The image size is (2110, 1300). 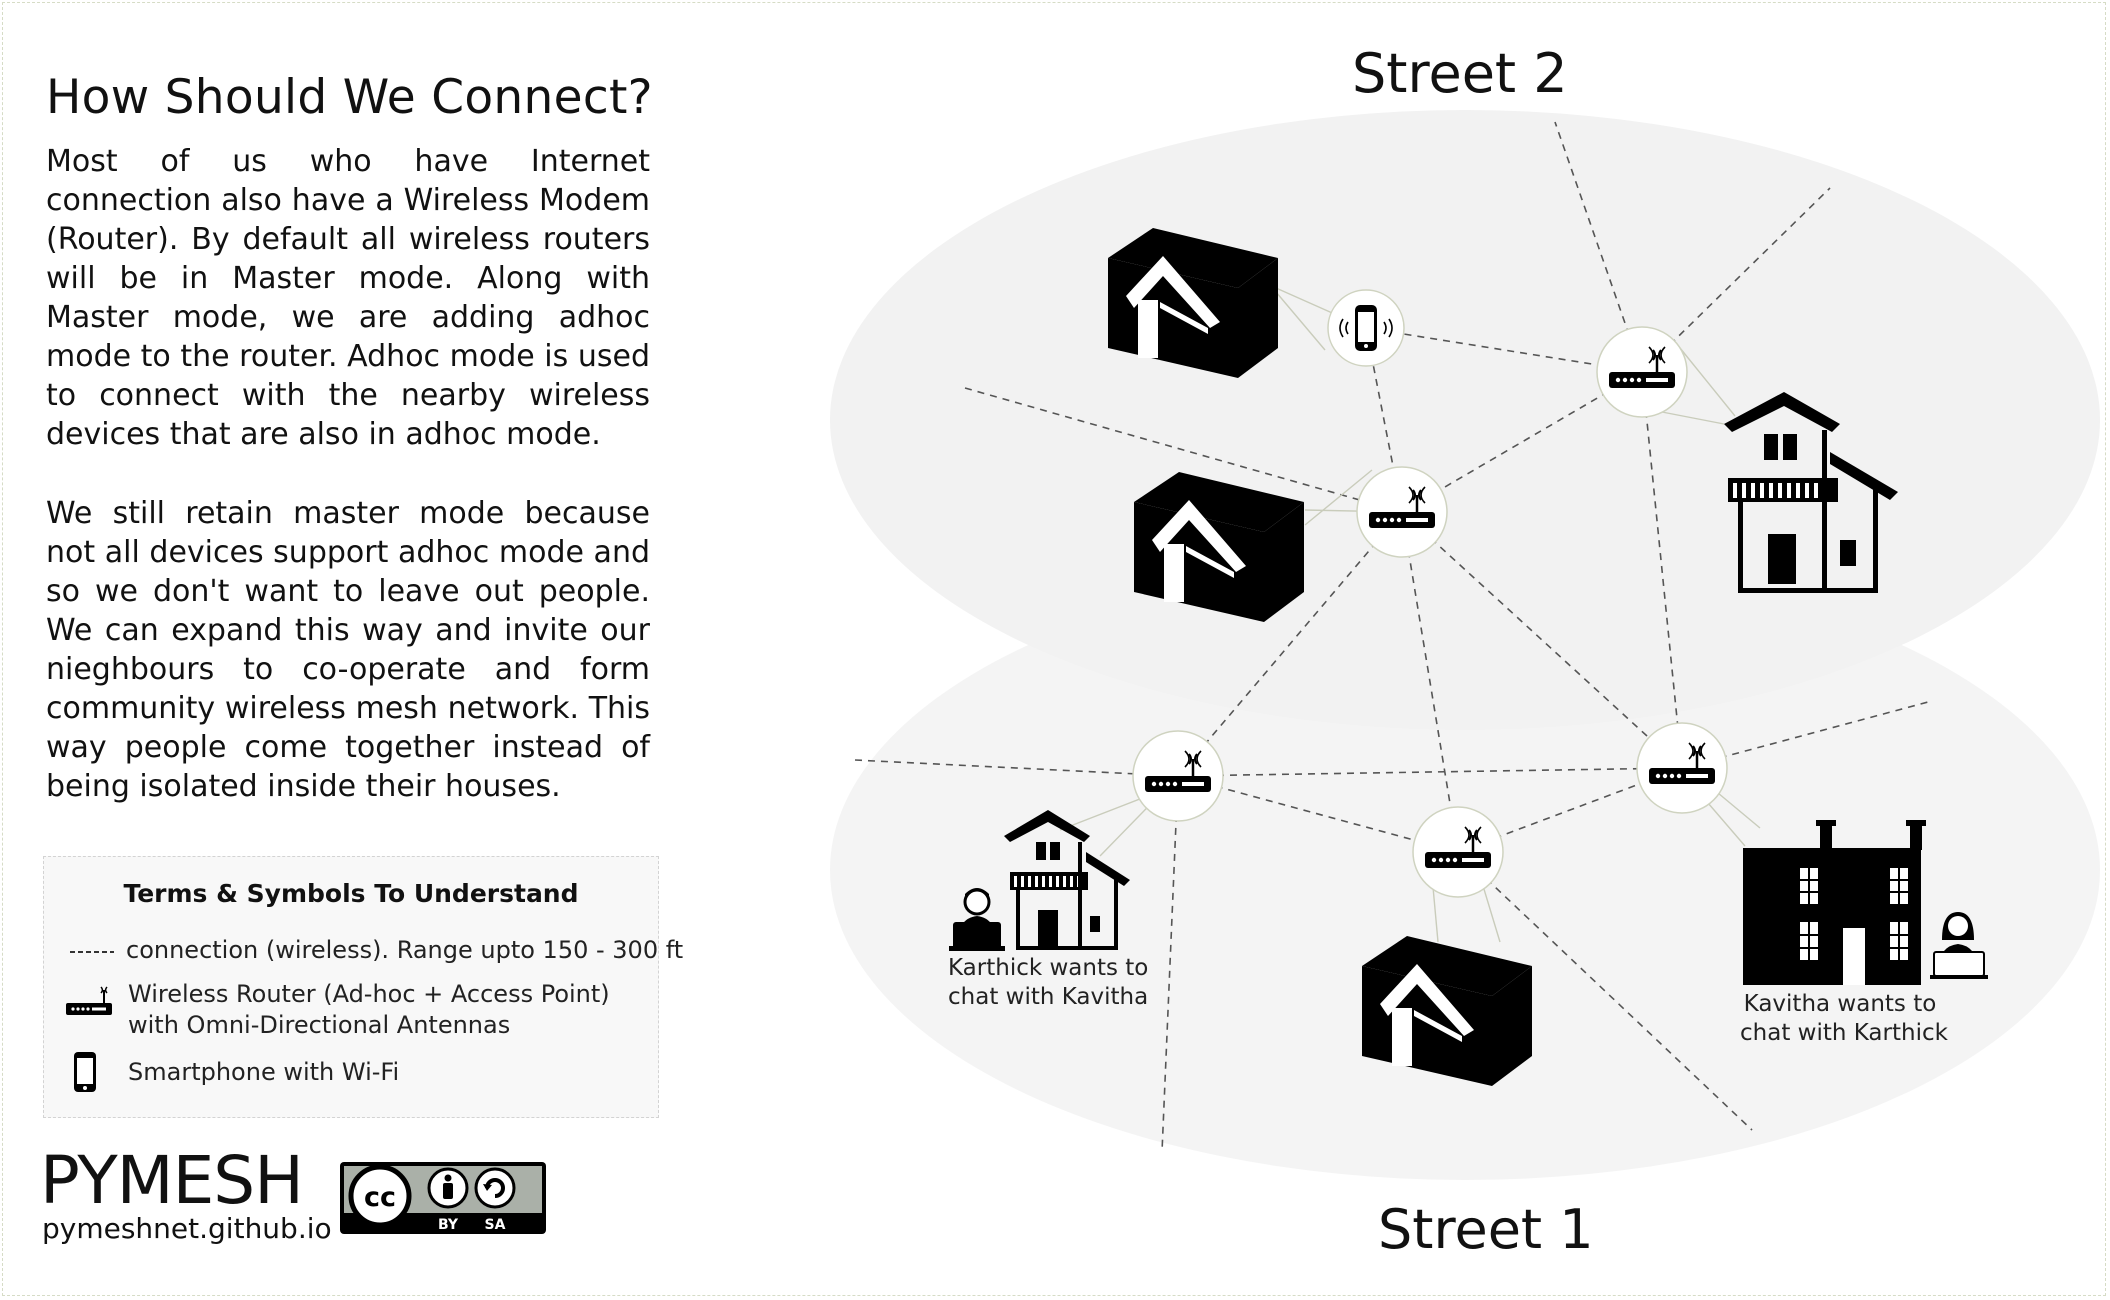 What do you see at coordinates (319, 1025) in the screenshot?
I see `legend-text-2: with Omni-Directional Antennas` at bounding box center [319, 1025].